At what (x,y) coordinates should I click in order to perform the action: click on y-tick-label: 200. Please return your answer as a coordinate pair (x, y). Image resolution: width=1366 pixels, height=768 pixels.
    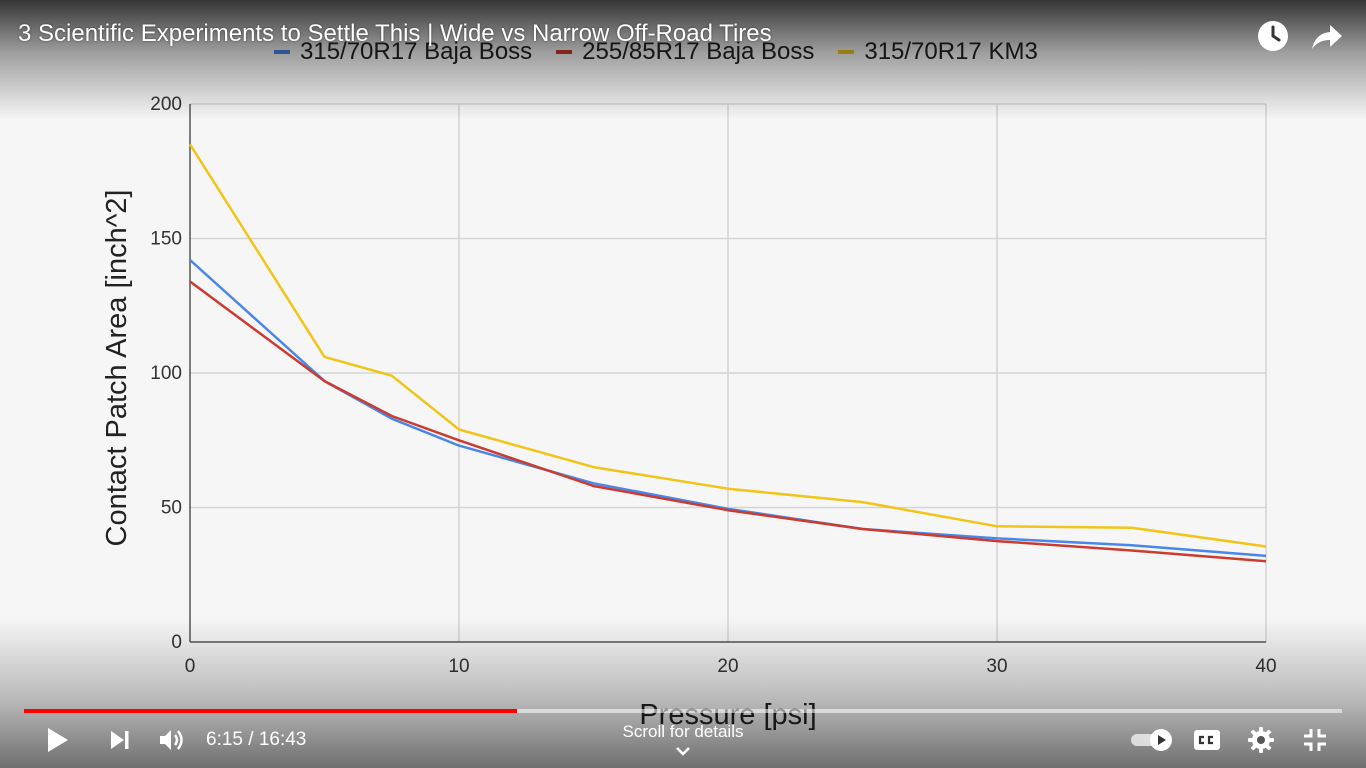
    Looking at the image, I should click on (166, 104).